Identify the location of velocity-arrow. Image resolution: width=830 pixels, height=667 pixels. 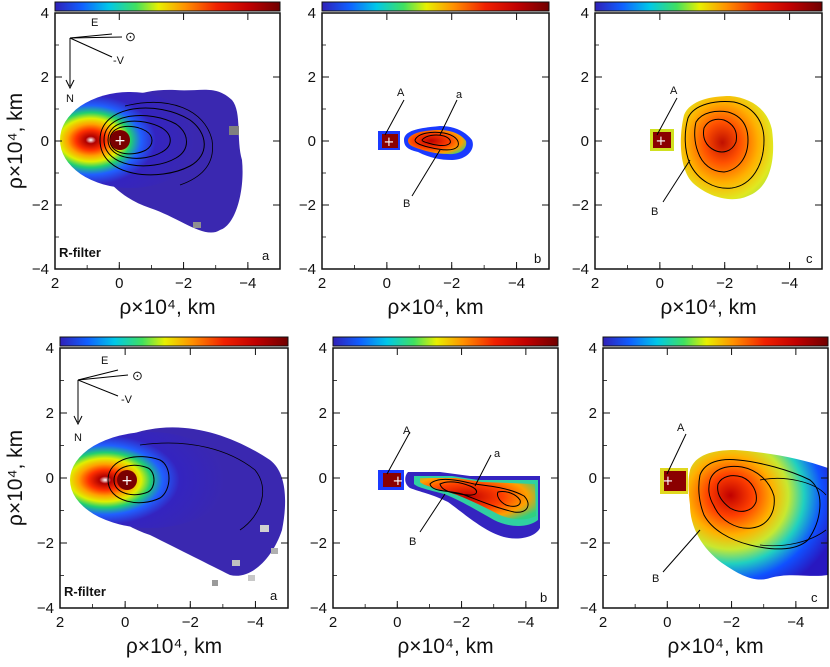
(91, 47).